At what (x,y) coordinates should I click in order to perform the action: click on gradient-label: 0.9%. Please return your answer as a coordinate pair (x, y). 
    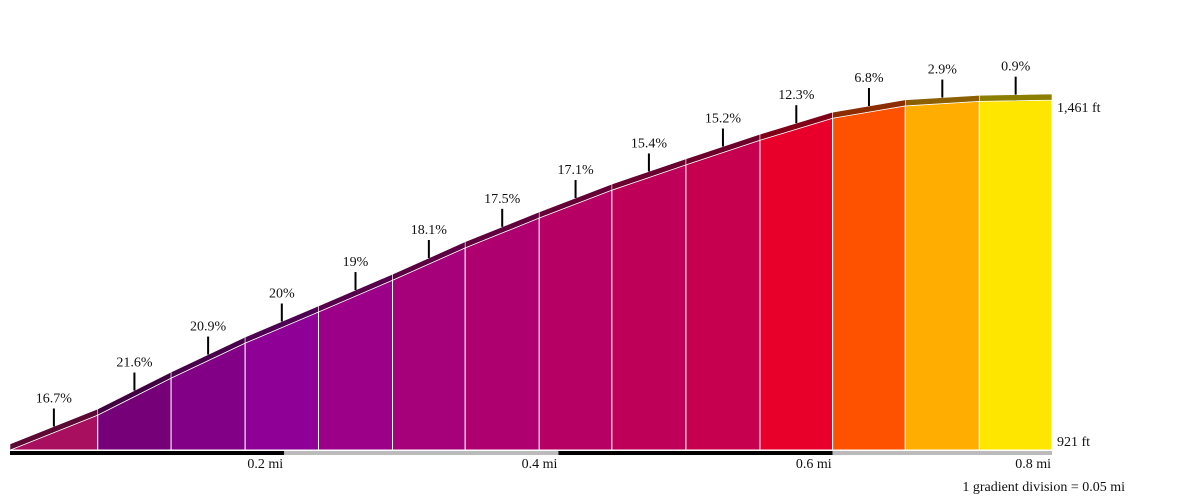
    Looking at the image, I should click on (1016, 67).